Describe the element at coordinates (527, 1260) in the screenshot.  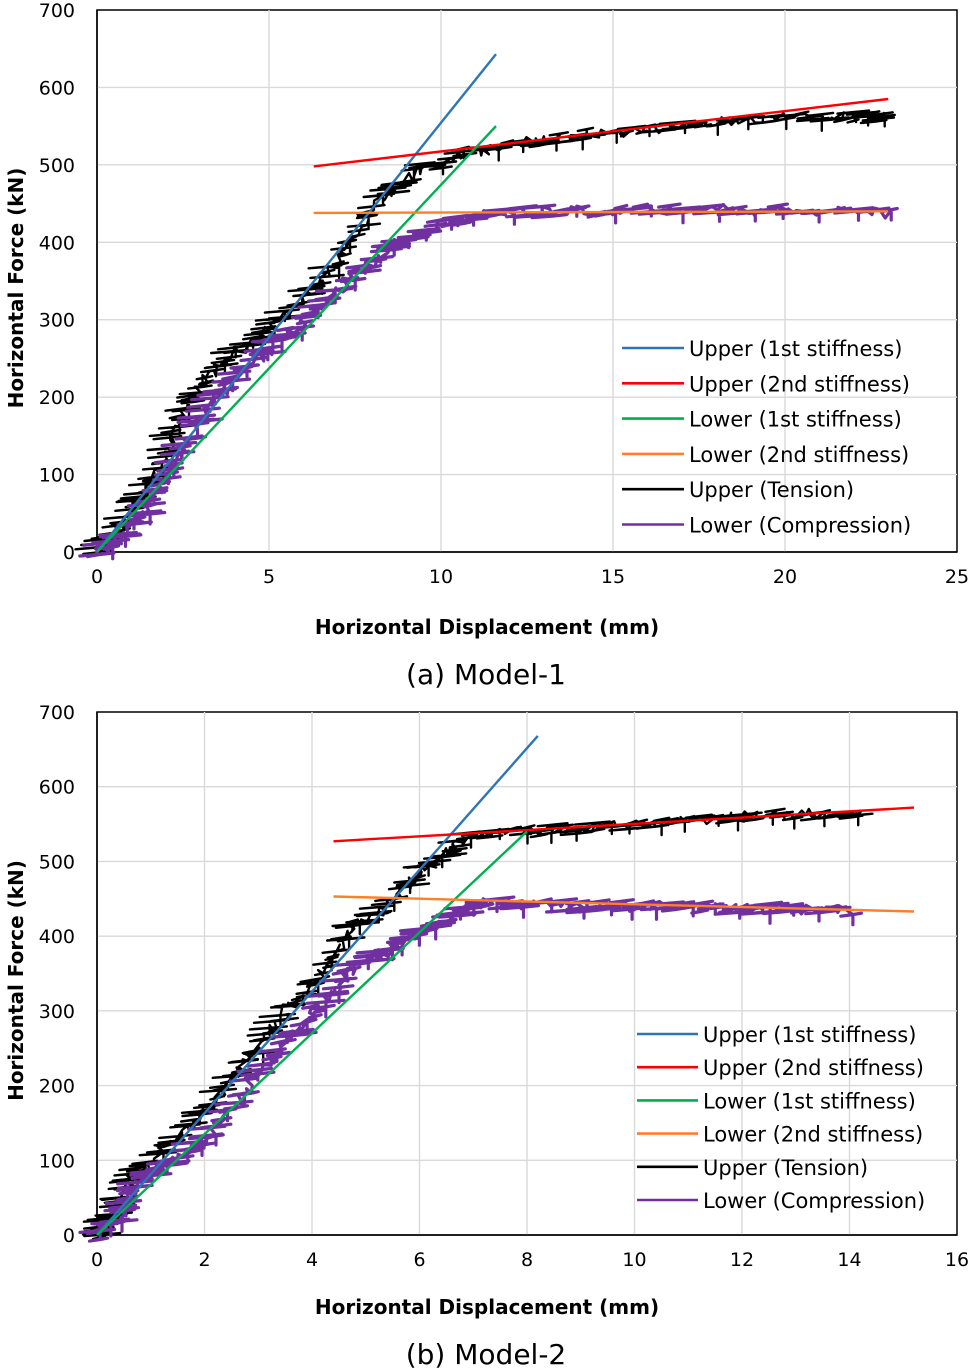
I see `x-tick-label: 8` at that location.